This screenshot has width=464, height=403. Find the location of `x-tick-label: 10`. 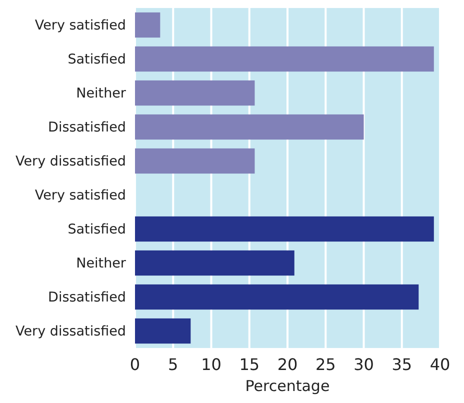

x-tick-label: 10 is located at coordinates (211, 364).